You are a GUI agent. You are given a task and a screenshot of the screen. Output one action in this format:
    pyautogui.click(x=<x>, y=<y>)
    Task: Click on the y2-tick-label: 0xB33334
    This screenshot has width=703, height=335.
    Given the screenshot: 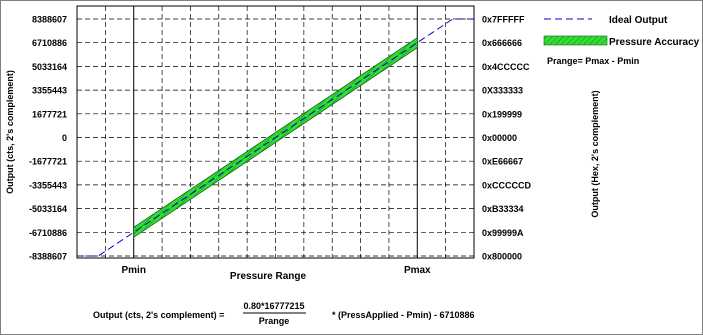 What is the action you would take?
    pyautogui.click(x=503, y=209)
    